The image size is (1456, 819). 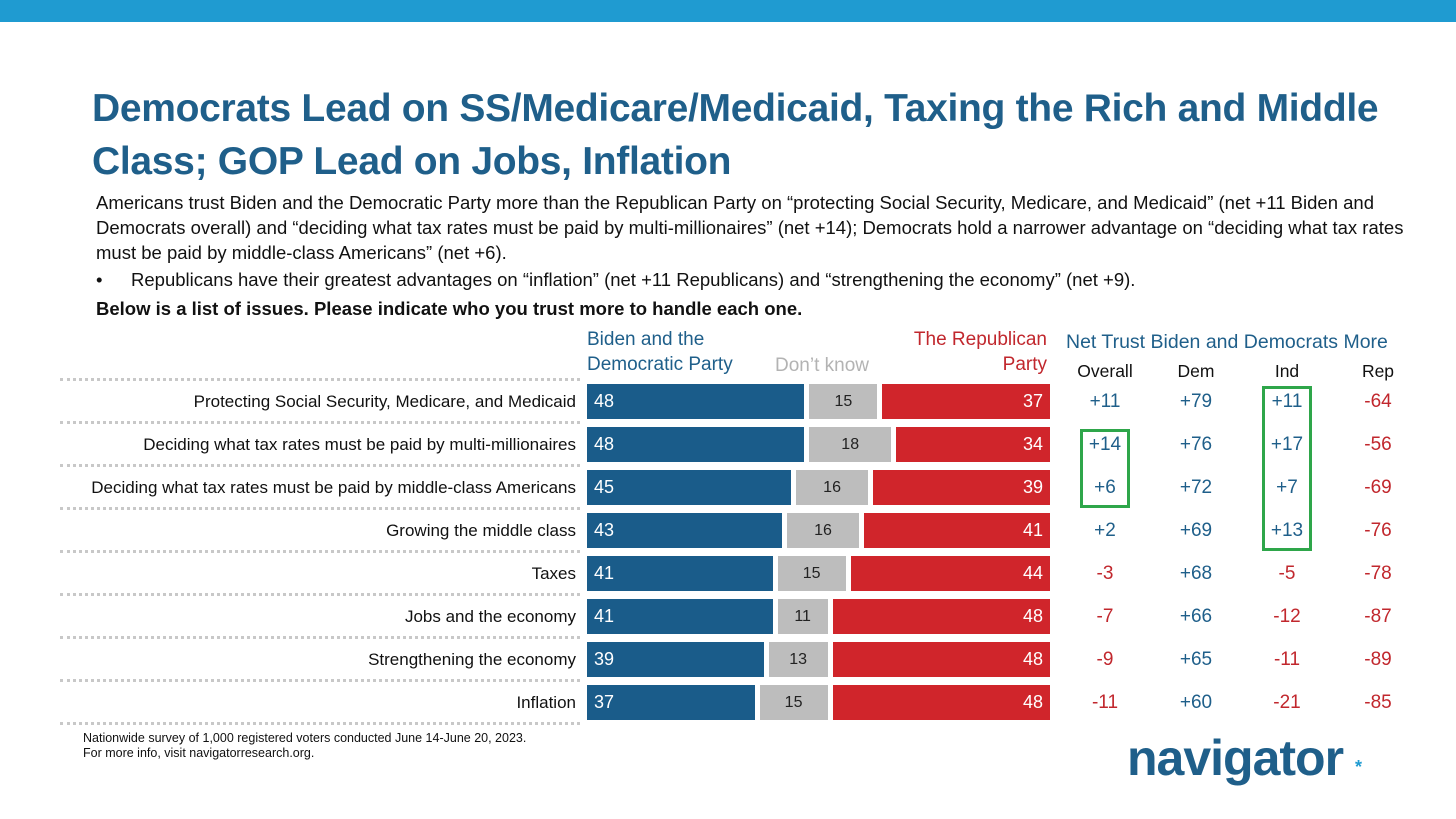 What do you see at coordinates (1196, 401) in the screenshot?
I see `net-value: +79` at bounding box center [1196, 401].